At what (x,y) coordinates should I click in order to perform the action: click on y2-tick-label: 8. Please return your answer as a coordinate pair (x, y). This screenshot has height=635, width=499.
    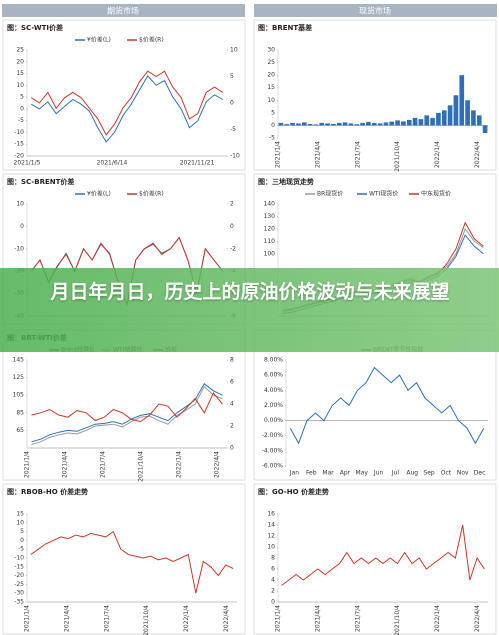
    Looking at the image, I should click on (232, 360).